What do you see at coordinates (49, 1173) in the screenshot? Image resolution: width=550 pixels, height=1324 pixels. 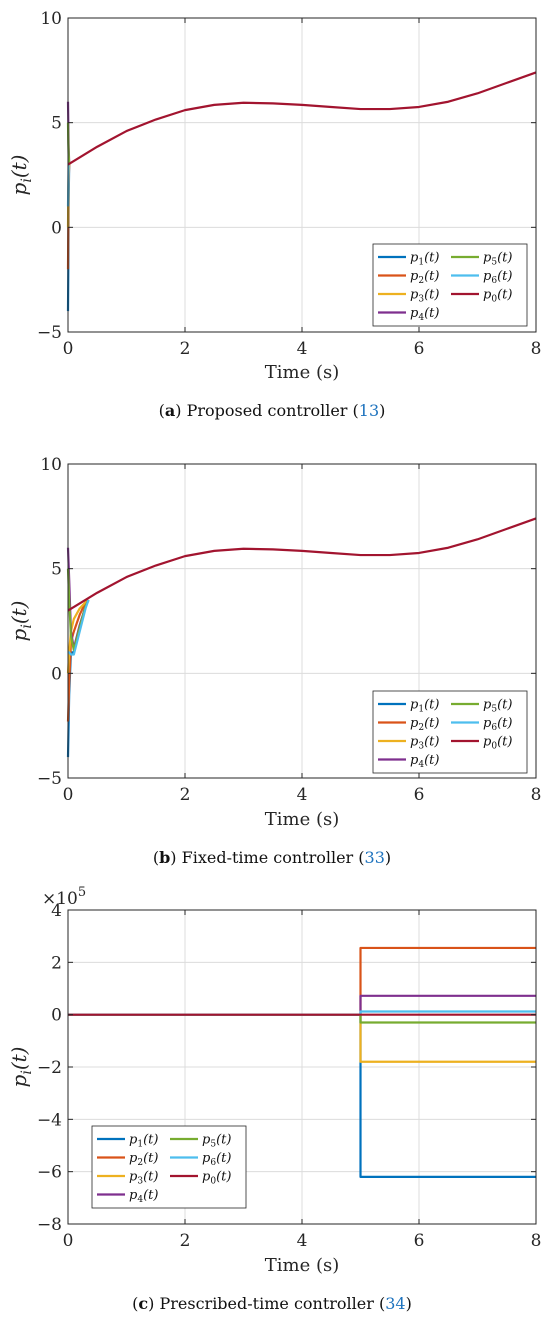 I see `y-tick-label: −6` at bounding box center [49, 1173].